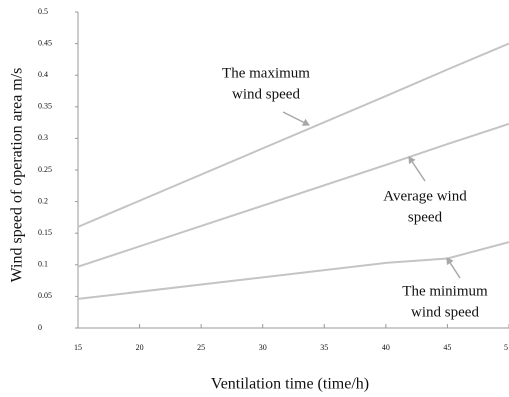 This screenshot has height=397, width=509. I want to click on x-tick-label: 45, so click(447, 347).